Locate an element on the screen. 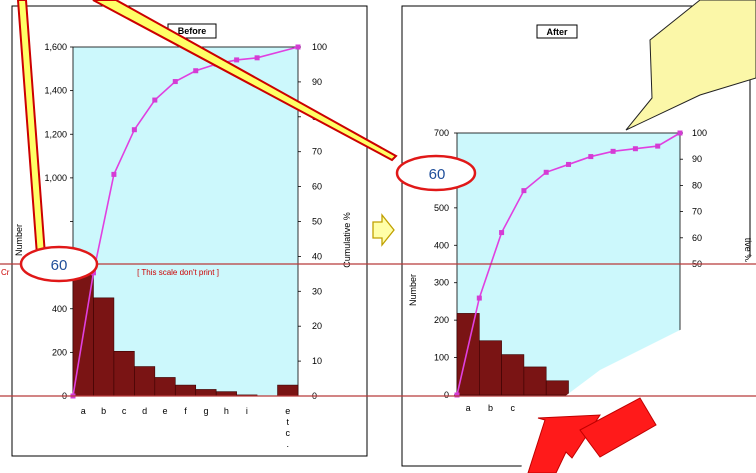  after-y-tick-label: 700 is located at coordinates (441, 133).